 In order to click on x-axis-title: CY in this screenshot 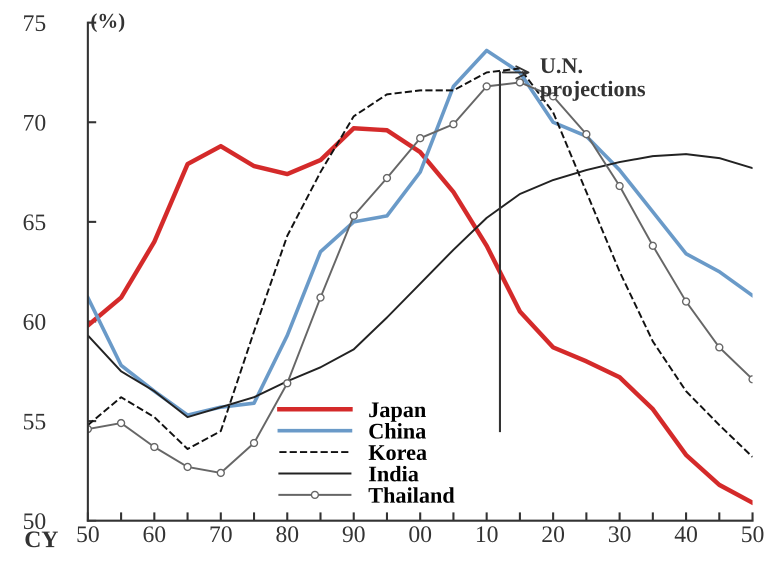, I will do `click(41, 539)`.